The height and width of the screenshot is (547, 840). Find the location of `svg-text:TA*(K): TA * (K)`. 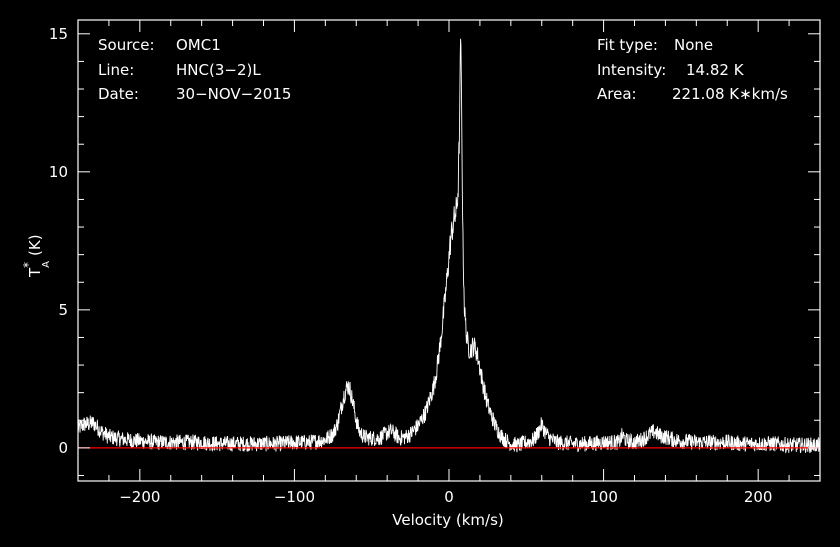

svg-text:TA*(K): TA * (K) is located at coordinates (36, 256).